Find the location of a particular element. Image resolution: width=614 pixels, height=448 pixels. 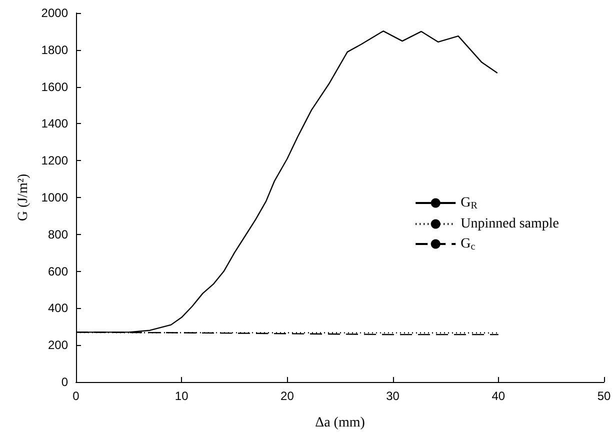

y-axis-title: G (J/m²) is located at coordinates (23, 197).